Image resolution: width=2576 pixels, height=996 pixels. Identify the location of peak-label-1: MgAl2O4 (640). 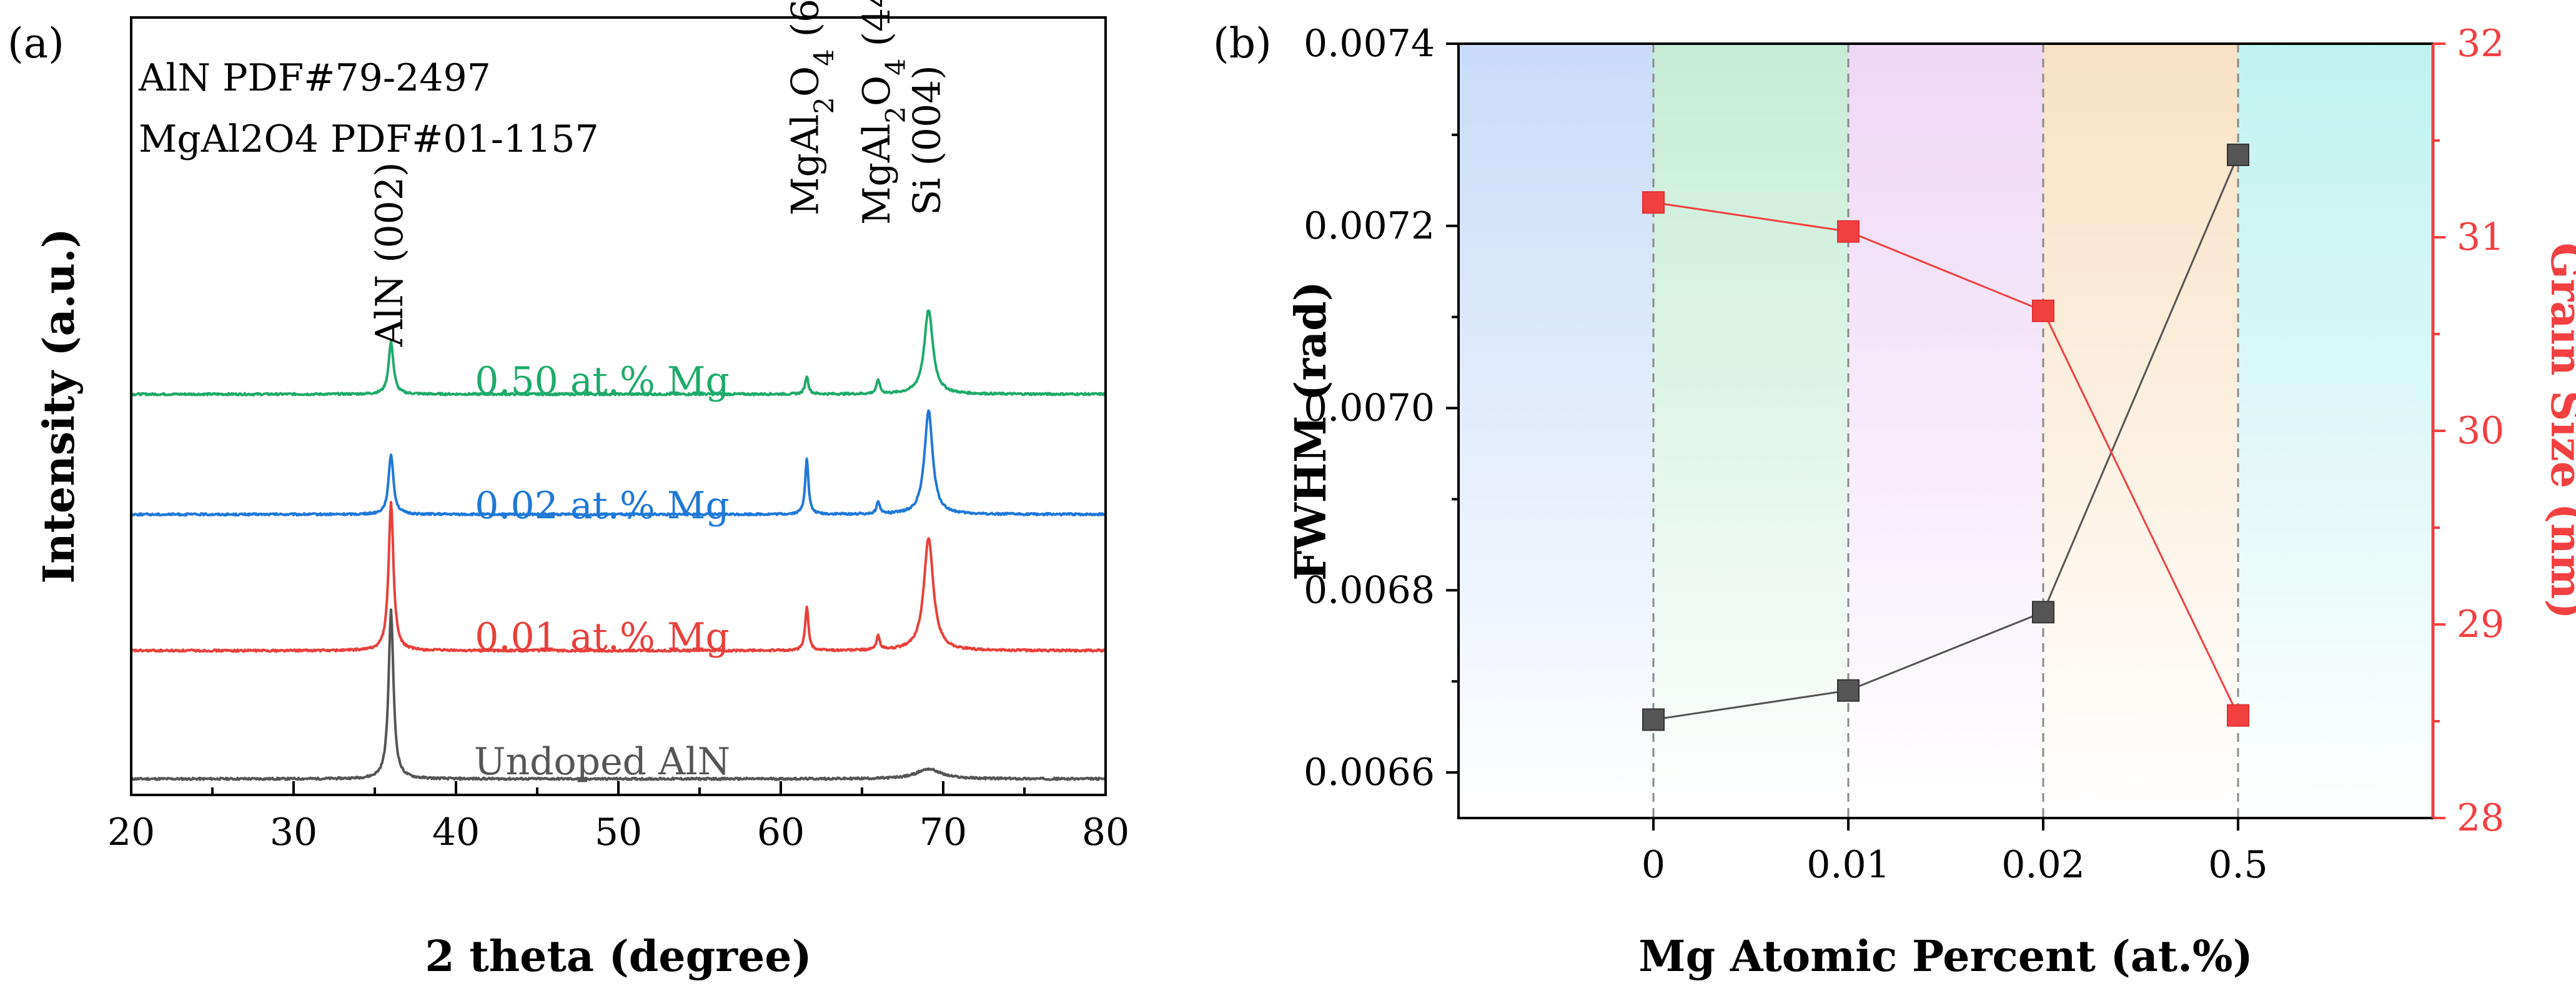
(812, 107).